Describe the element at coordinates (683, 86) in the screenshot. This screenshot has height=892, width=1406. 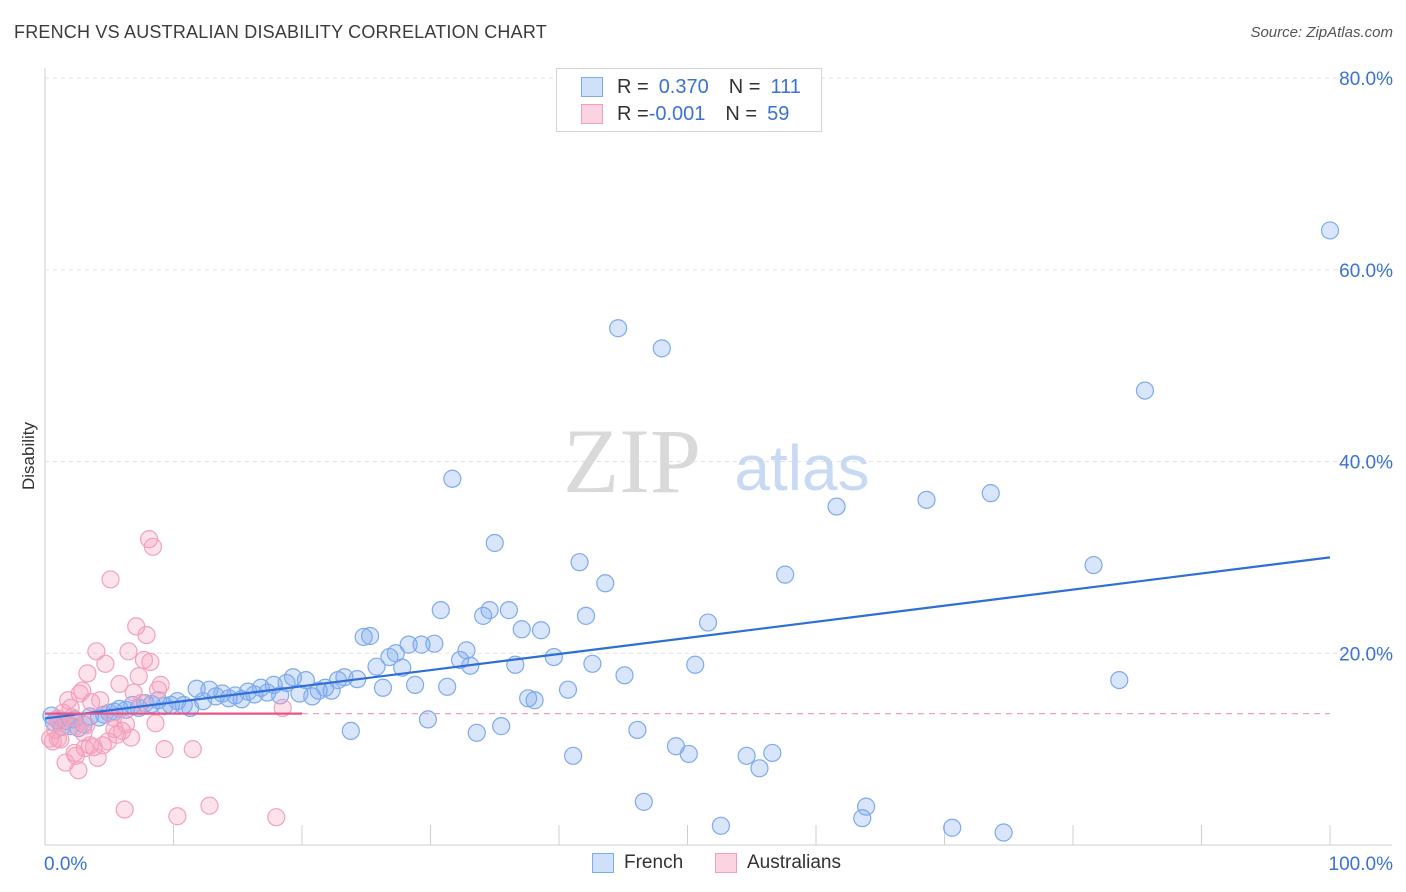
I see `legend-r-value: 0.370` at that location.